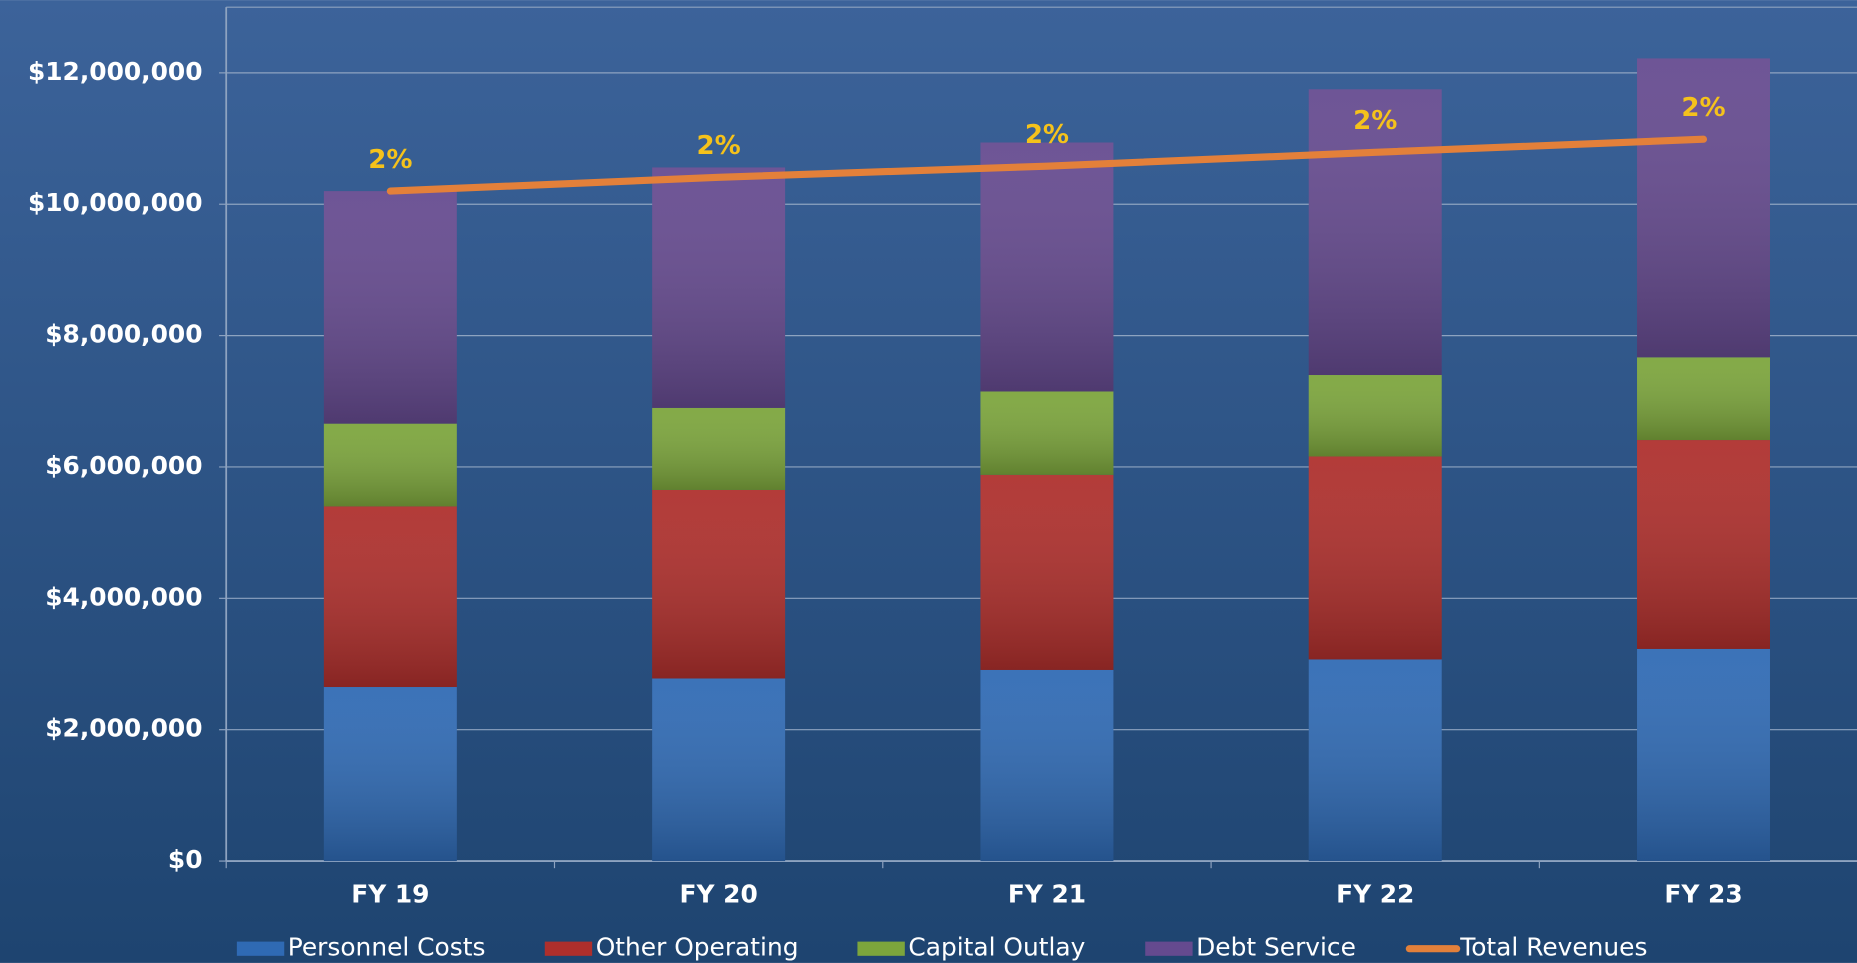  Describe the element at coordinates (123, 596) in the screenshot. I see `y-tick-label: $4,000,000` at that location.